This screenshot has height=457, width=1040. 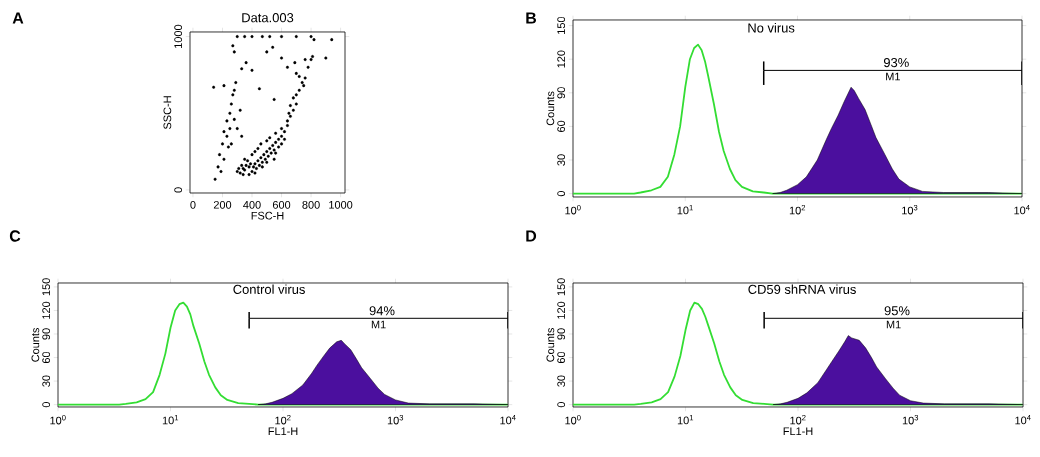 What do you see at coordinates (897, 311) in the screenshot?
I see `annotation: 95%` at bounding box center [897, 311].